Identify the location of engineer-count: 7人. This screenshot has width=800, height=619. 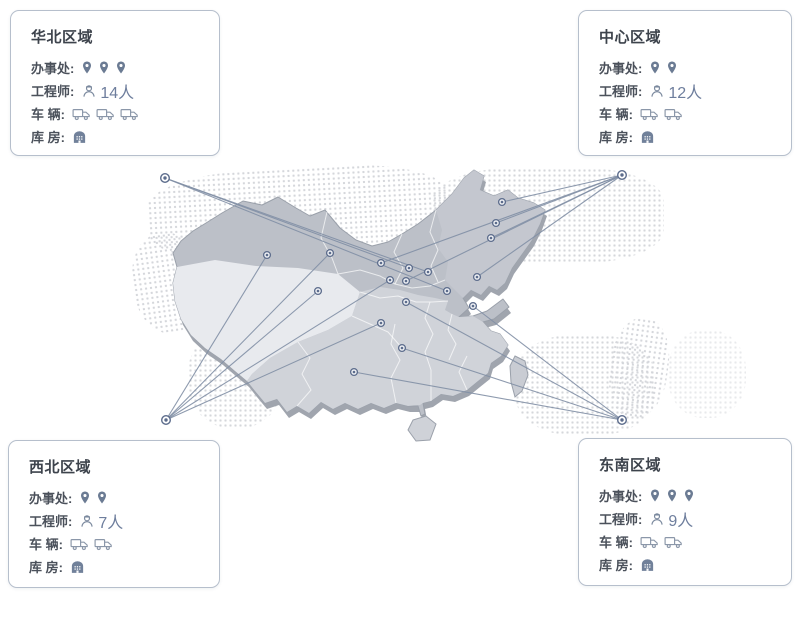
(111, 523).